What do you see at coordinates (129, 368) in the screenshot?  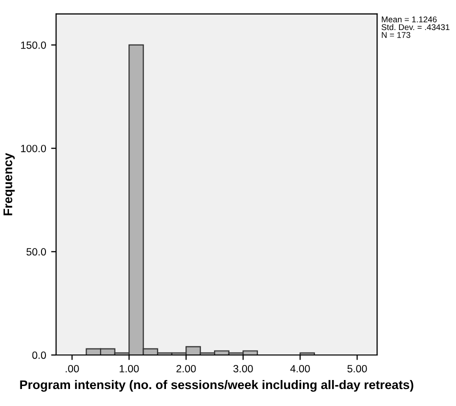 I see `x-tick-label: 1.00` at bounding box center [129, 368].